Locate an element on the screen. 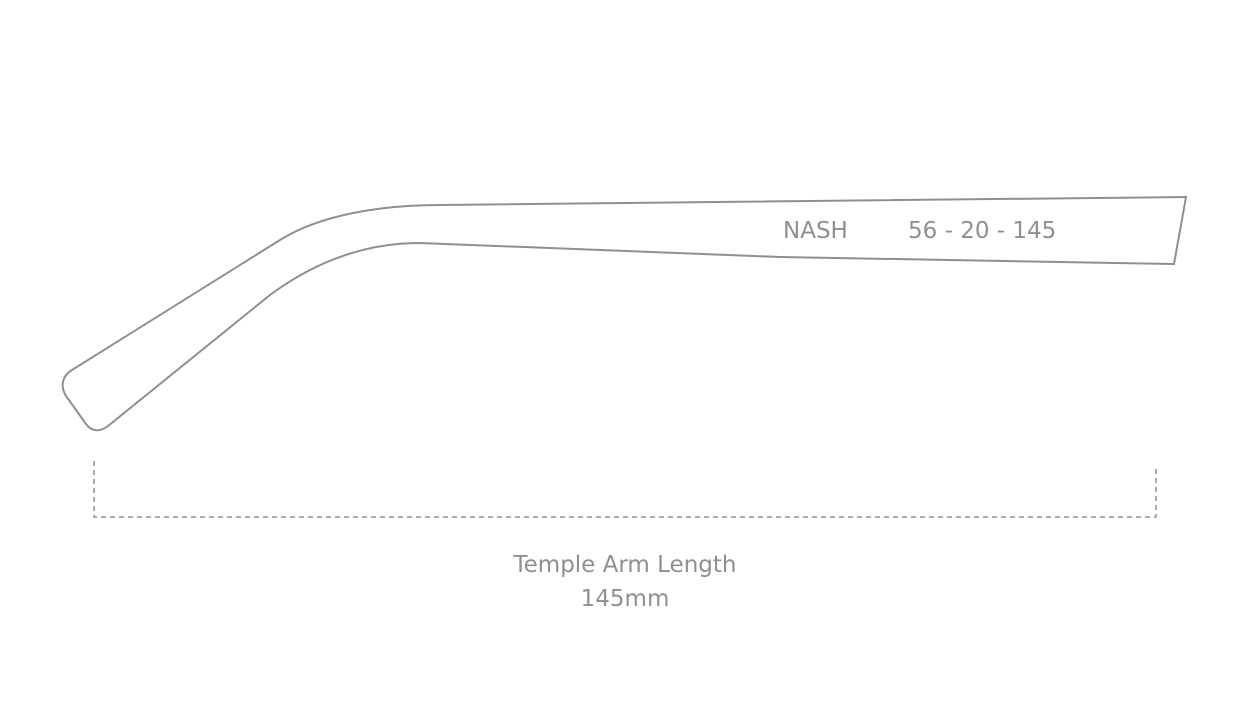 The height and width of the screenshot is (706, 1251). measurement-label: Temple Arm Length is located at coordinates (625, 565).